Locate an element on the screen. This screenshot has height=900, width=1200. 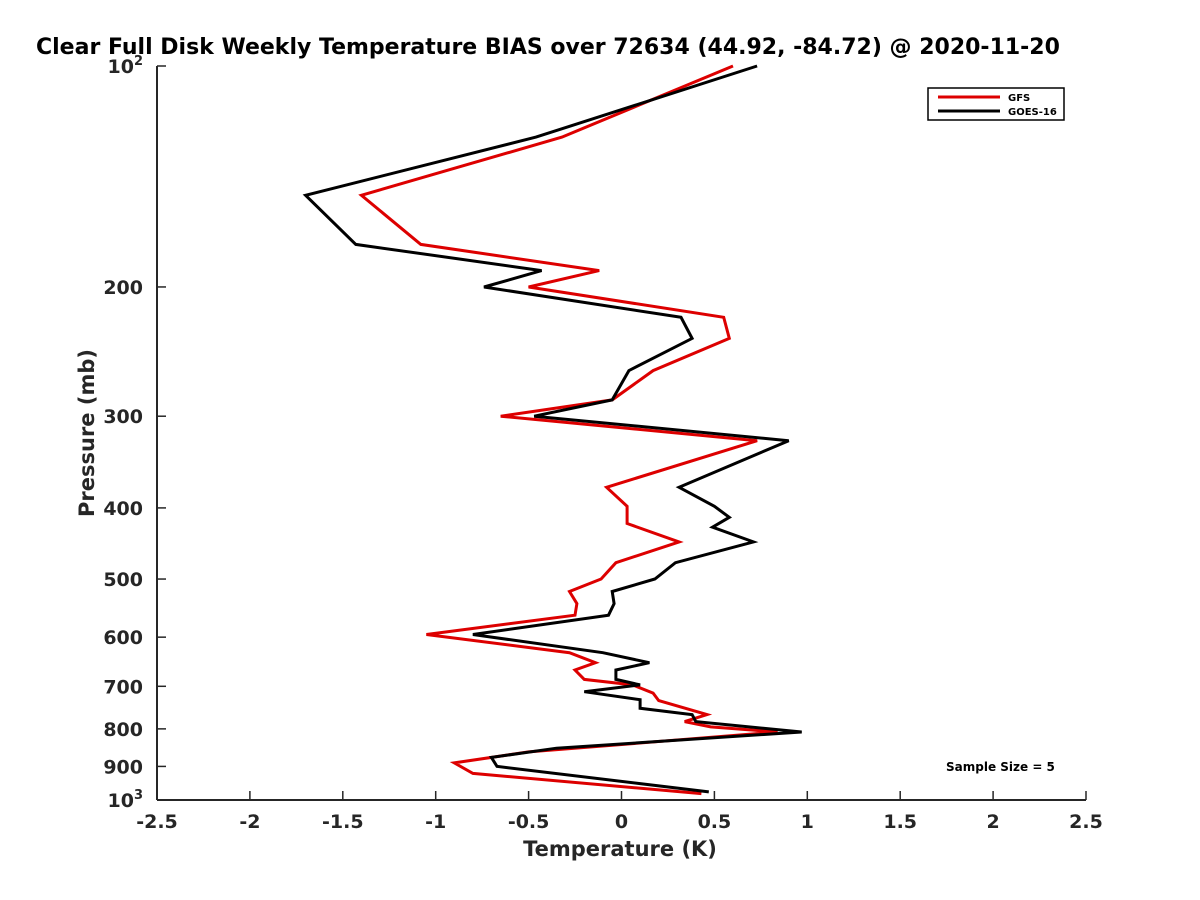
y-tick-label: 800 is located at coordinates (123, 730).